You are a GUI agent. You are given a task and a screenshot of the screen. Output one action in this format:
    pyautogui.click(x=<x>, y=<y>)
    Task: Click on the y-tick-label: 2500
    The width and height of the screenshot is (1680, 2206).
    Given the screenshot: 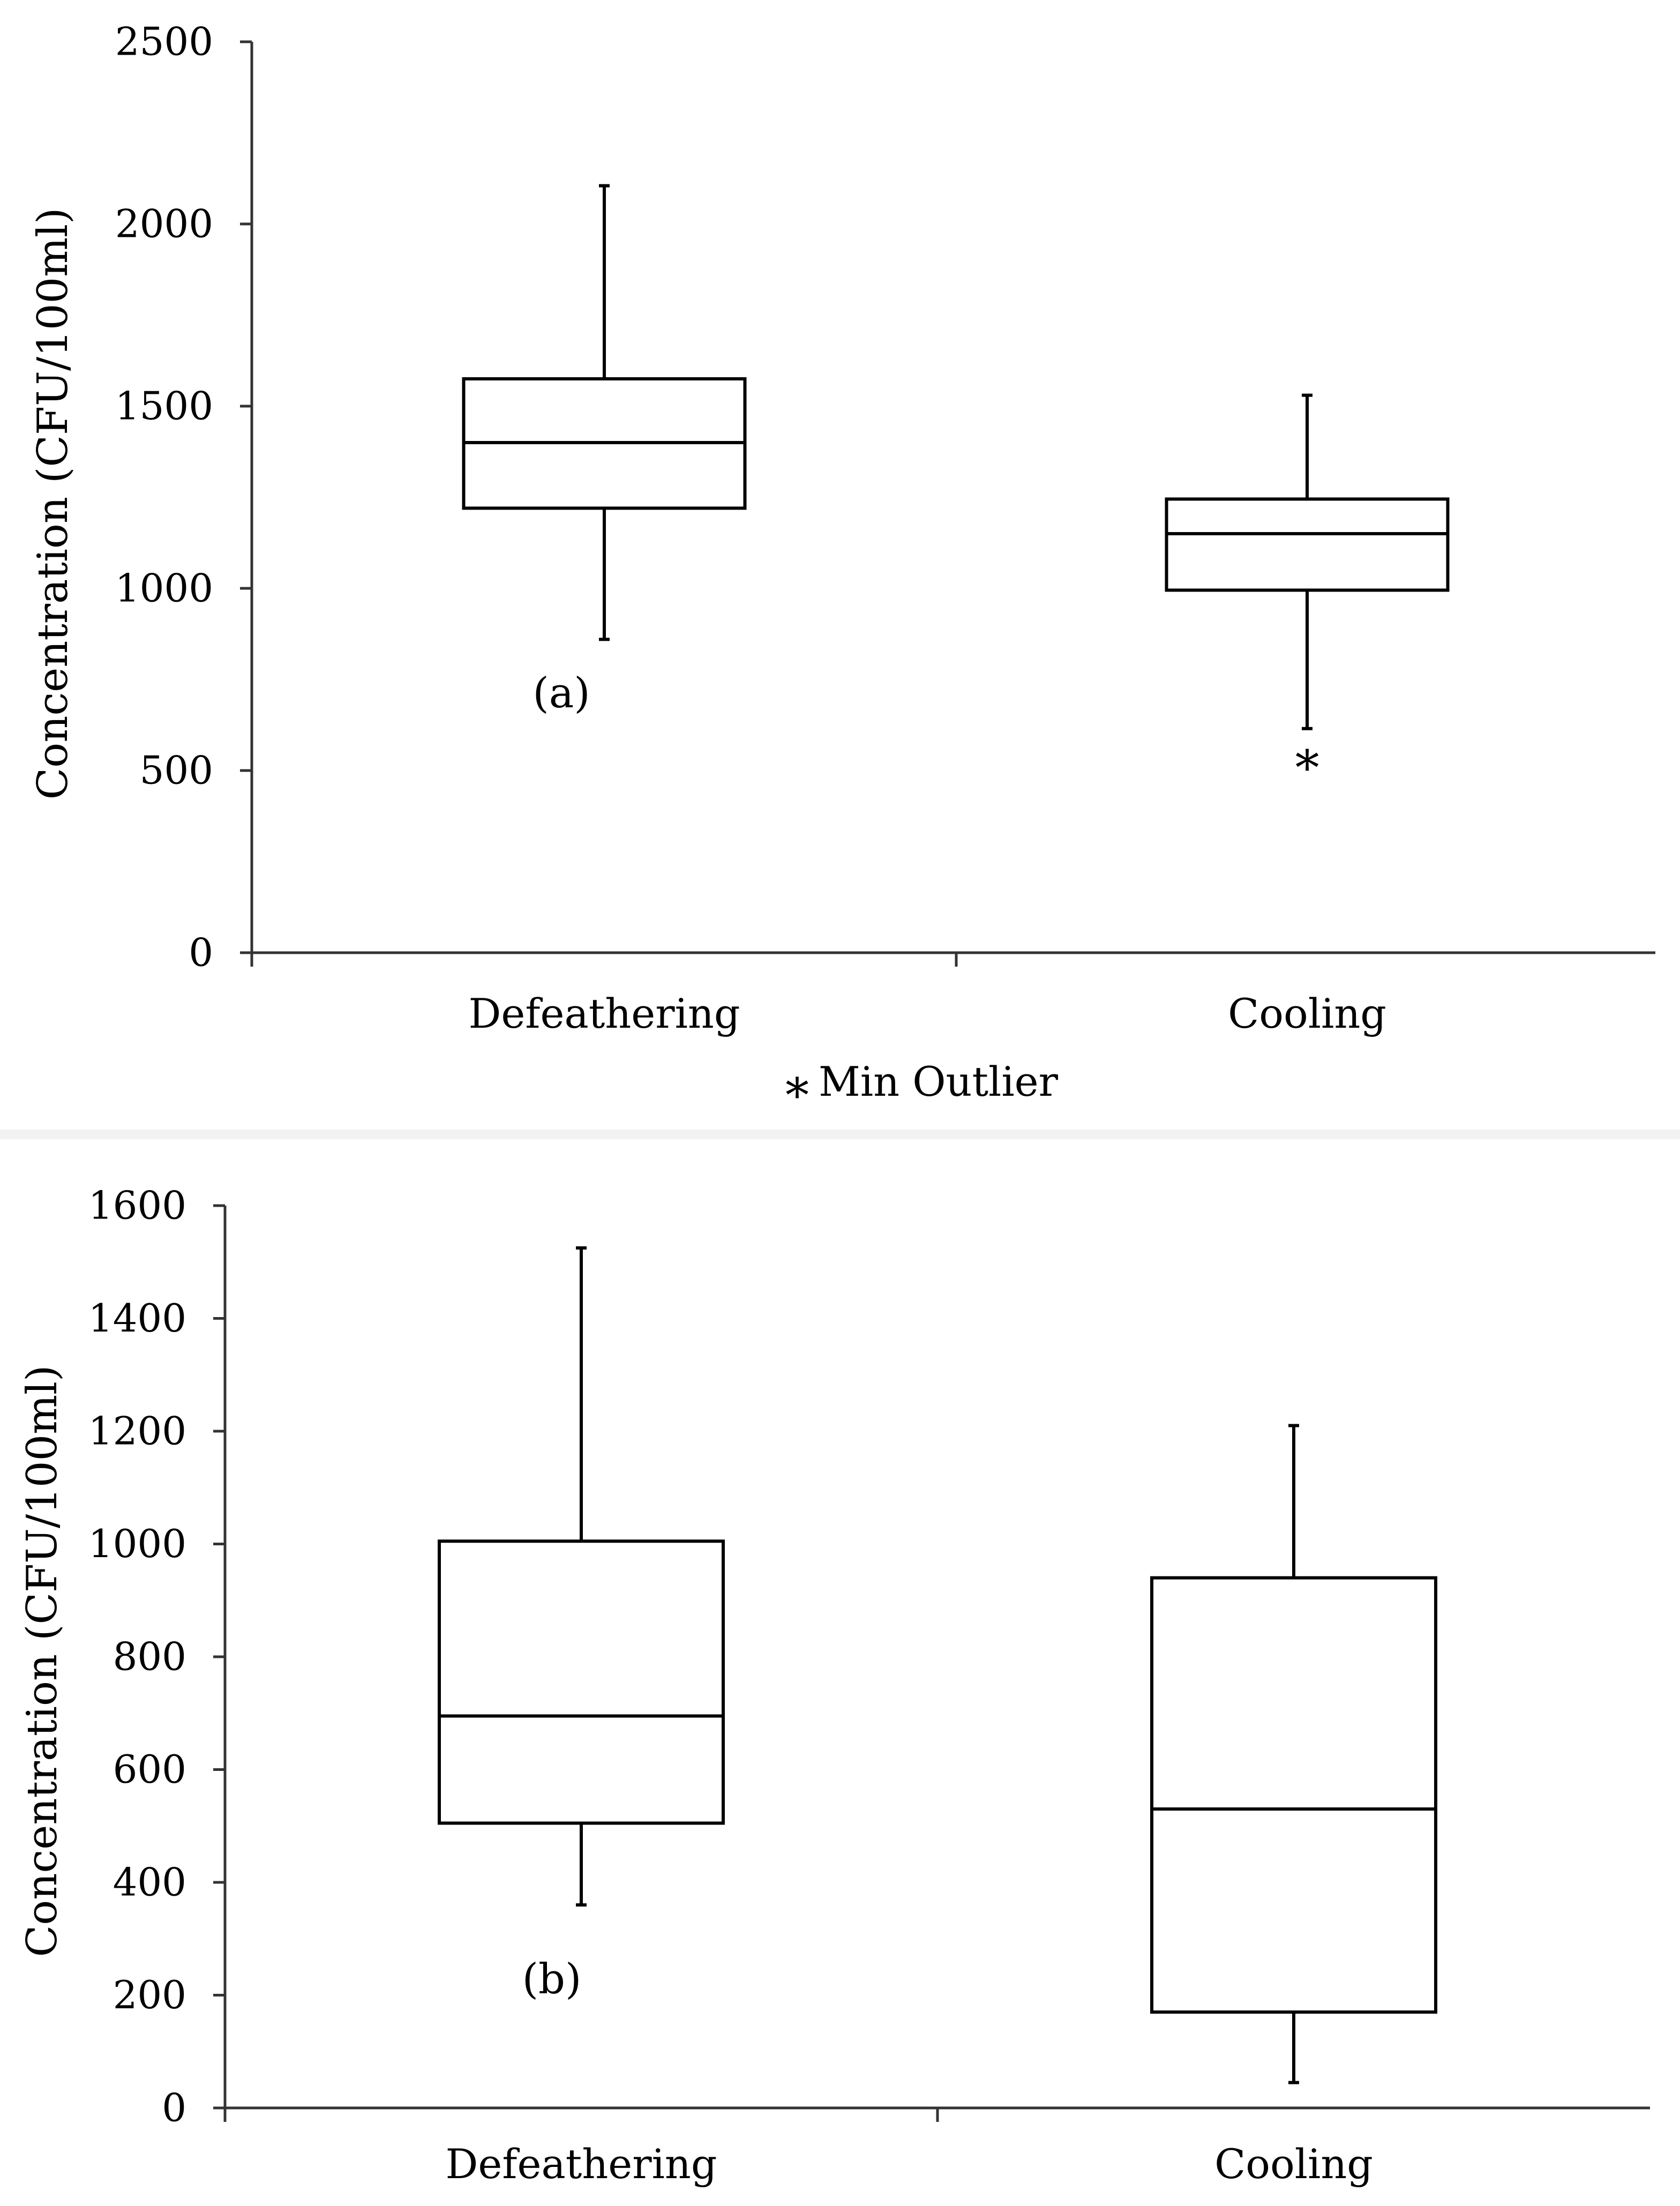 What is the action you would take?
    pyautogui.click(x=164, y=41)
    